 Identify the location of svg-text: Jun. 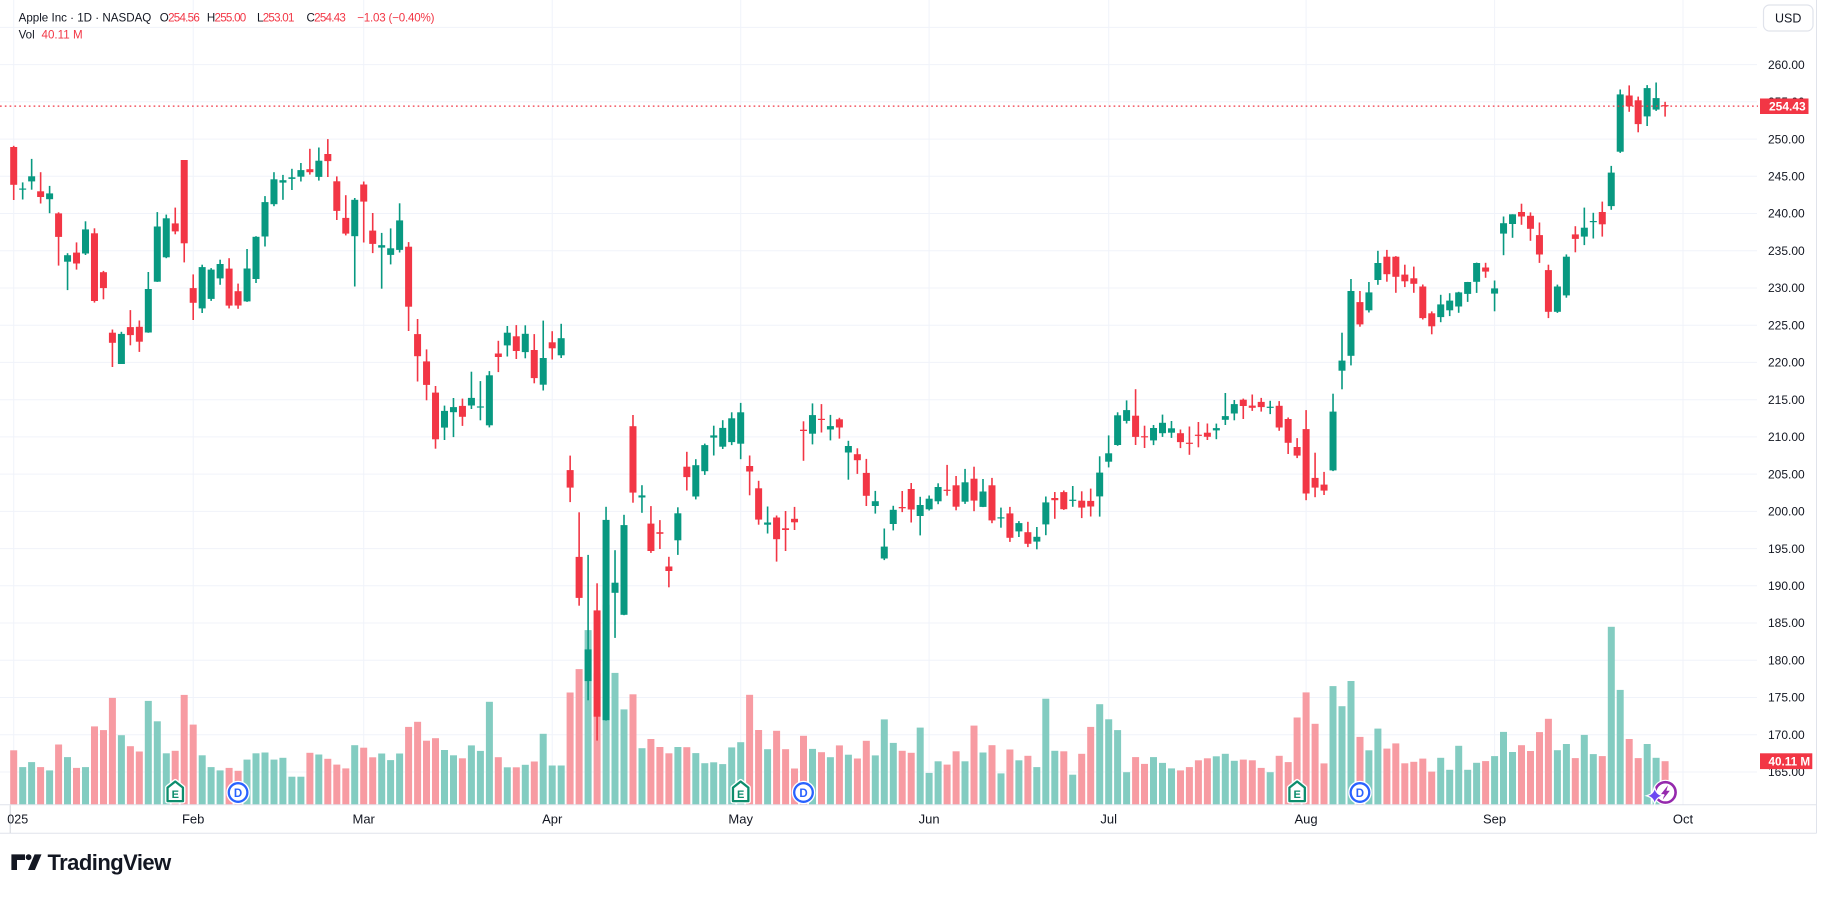
(929, 819).